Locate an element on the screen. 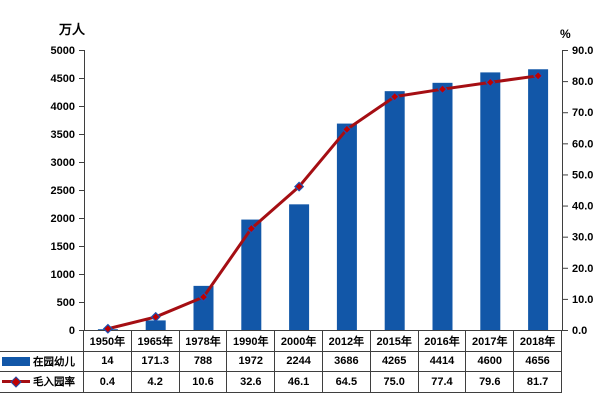 This screenshot has height=400, width=600. legend-line-series: 毛入园率 is located at coordinates (42, 382).